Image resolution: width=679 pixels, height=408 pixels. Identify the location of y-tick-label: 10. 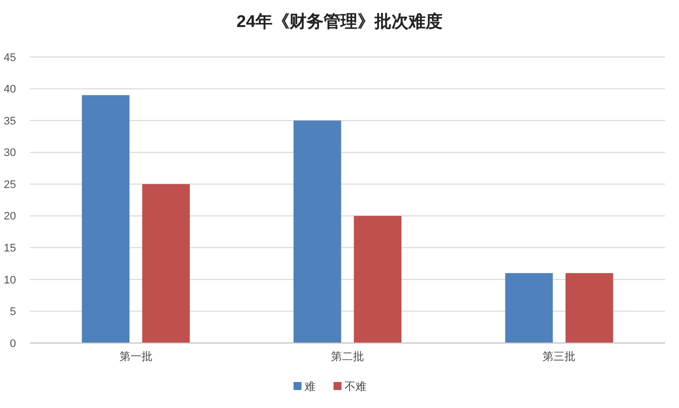
(10, 280).